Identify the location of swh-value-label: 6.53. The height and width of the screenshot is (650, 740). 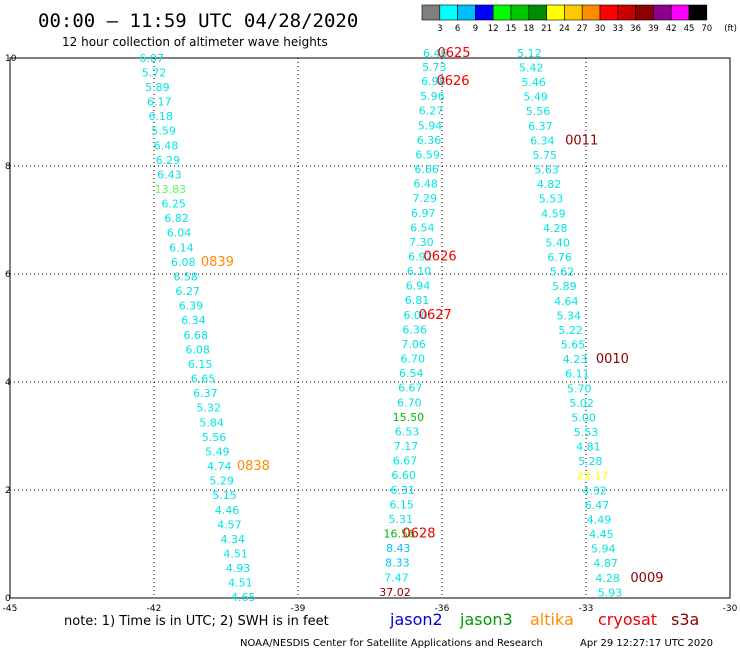
(407, 431).